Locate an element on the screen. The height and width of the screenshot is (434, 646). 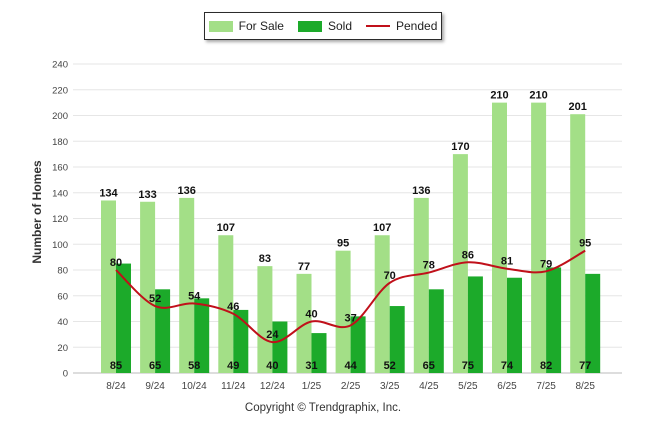
y-tick-label: 180 is located at coordinates (60, 142).